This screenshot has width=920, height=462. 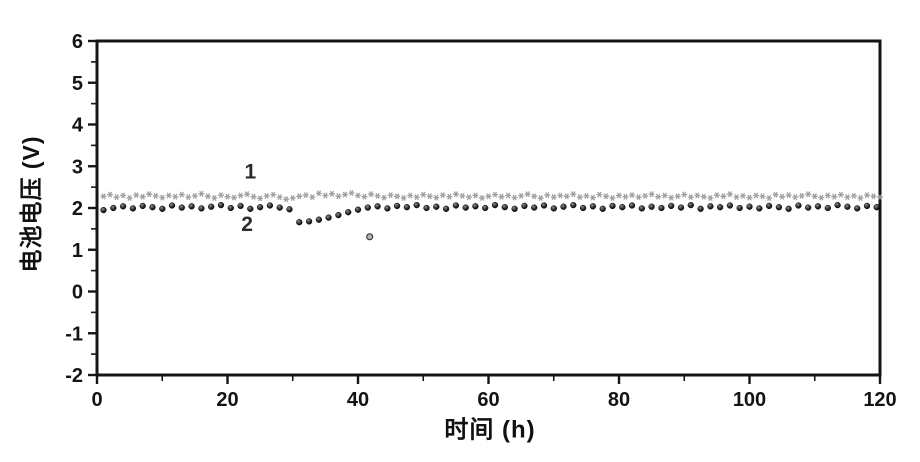 What do you see at coordinates (490, 430) in the screenshot?
I see `x-axis-label: 时间 (h)` at bounding box center [490, 430].